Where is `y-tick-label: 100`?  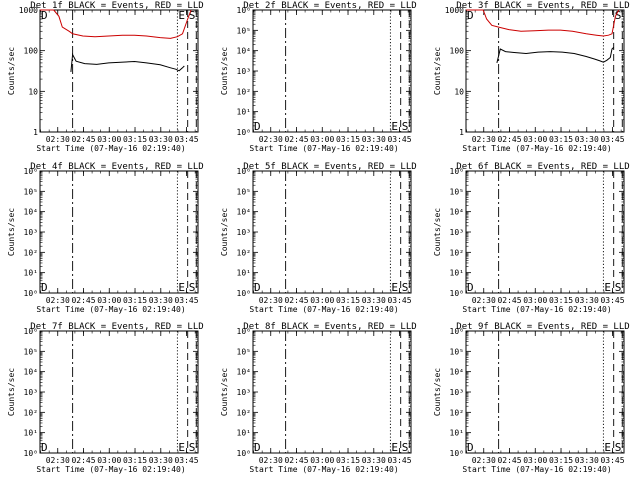 y-tick-label: 100 is located at coordinates (457, 51).